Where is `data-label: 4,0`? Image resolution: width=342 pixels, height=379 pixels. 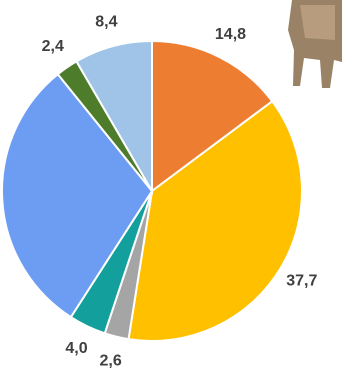
data-label: 4,0 is located at coordinates (76, 348).